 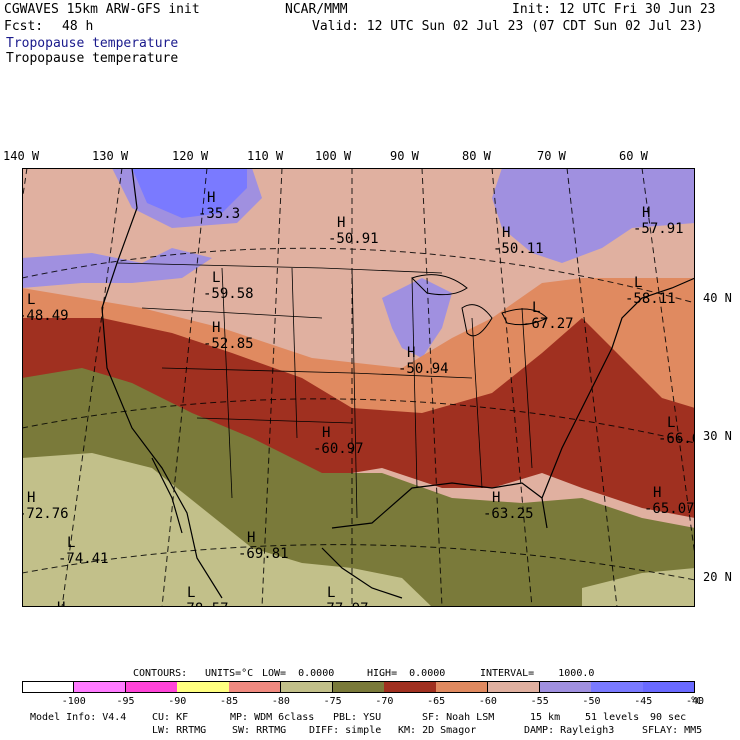 I want to click on color-bar-label: -100, so click(x=73, y=701).